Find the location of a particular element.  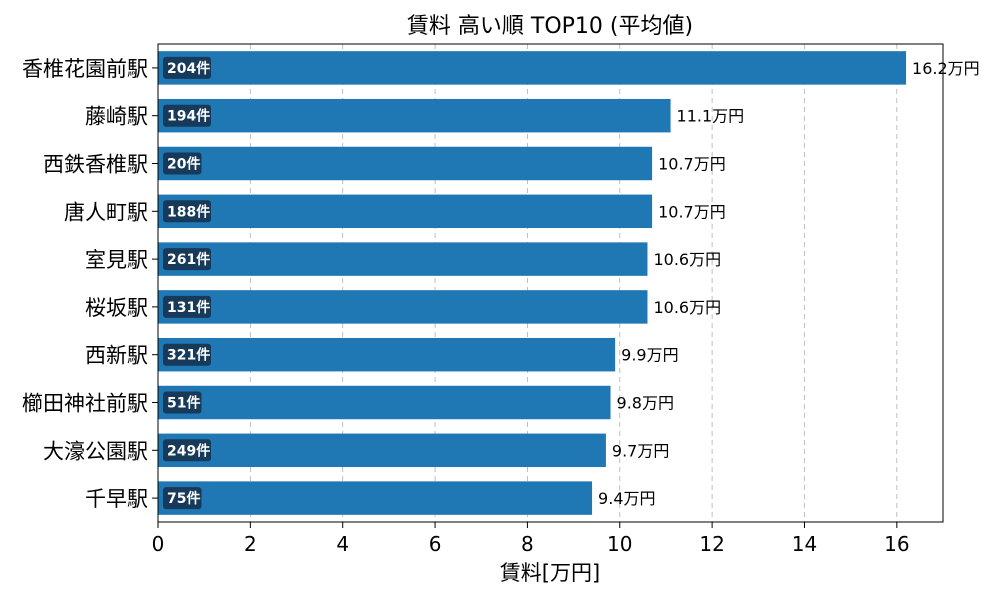

x-tick-label: 12 is located at coordinates (711, 544).